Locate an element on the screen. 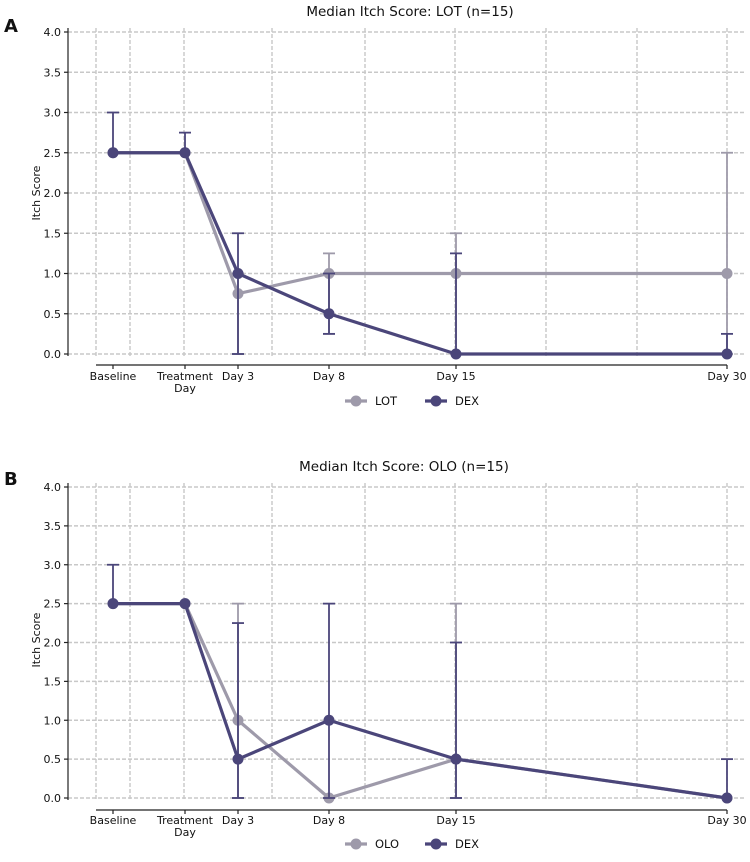 The height and width of the screenshot is (862, 750). legend-label: LOT is located at coordinates (386, 401).